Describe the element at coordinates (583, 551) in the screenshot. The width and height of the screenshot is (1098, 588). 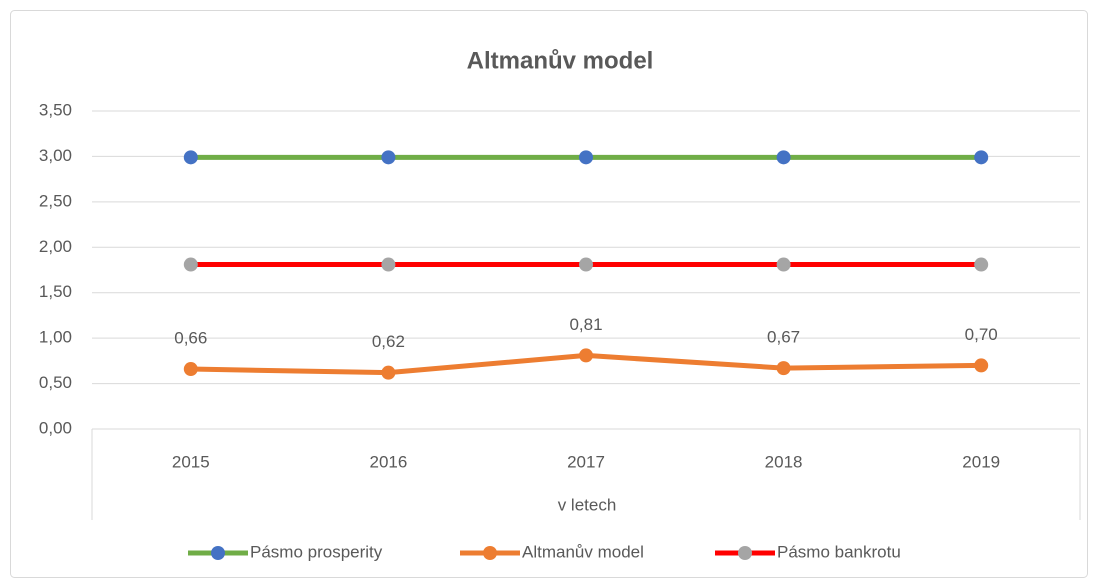
I see `legend-label: Altmanův model` at that location.